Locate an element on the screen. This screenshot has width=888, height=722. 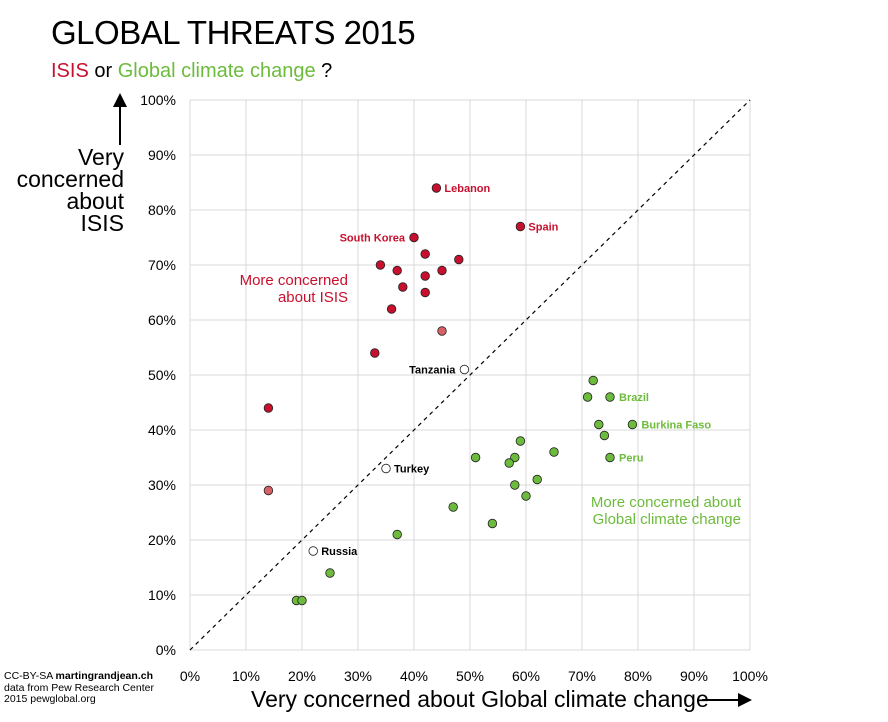
x-tick-label: 30% is located at coordinates (358, 676).